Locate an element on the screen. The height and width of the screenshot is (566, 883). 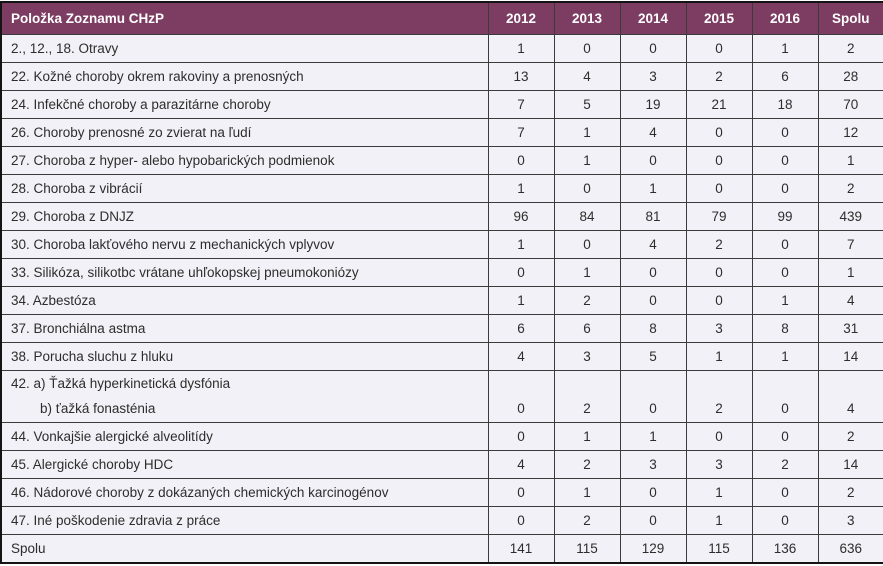
table-row: 2., 12., 18. Otravy 1 0 0 0 1 2 is located at coordinates (441, 48).